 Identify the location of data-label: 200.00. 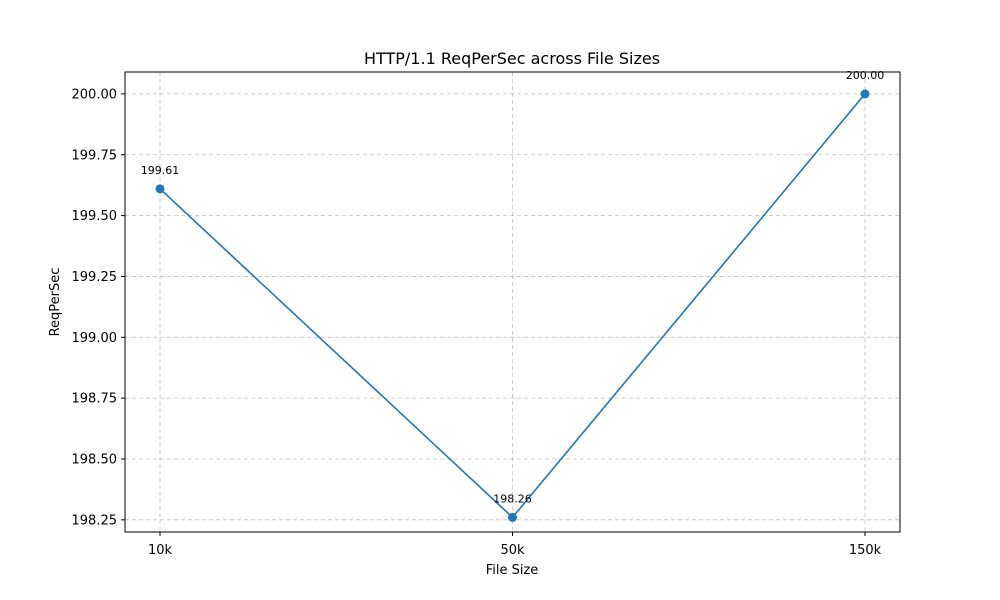
(865, 75).